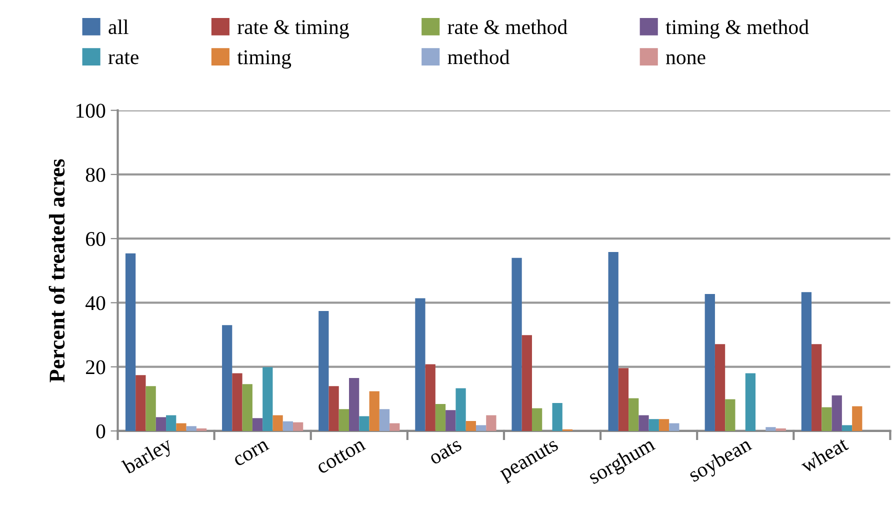 Image resolution: width=892 pixels, height=523 pixels. I want to click on y-tick-label: 0, so click(101, 431).